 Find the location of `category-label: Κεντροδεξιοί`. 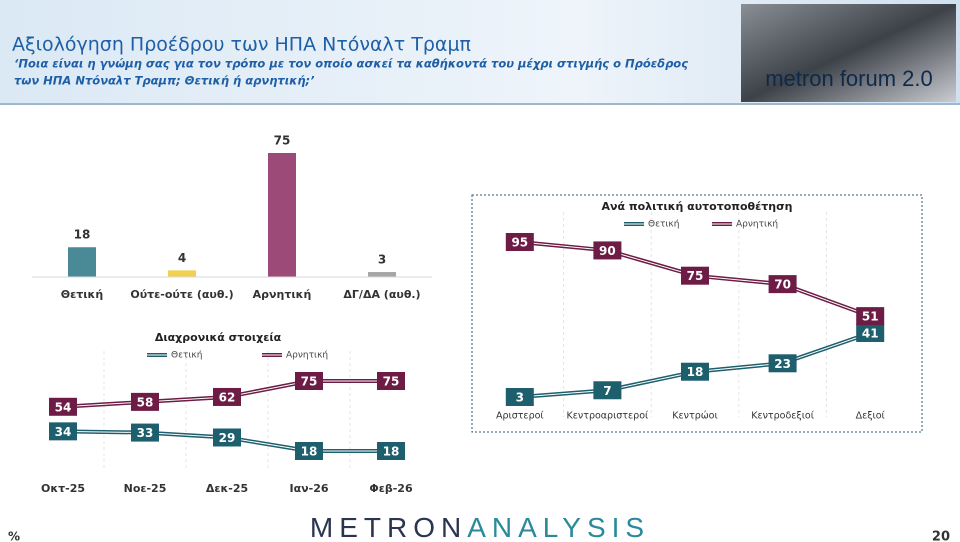

category-label: Κεντροδεξιοί is located at coordinates (783, 416).